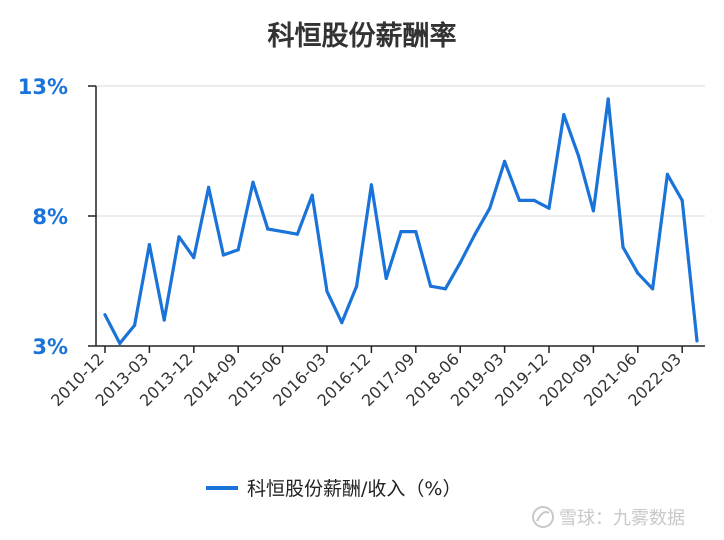 The height and width of the screenshot is (540, 724). I want to click on y-tick-label: 3%, so click(50, 347).